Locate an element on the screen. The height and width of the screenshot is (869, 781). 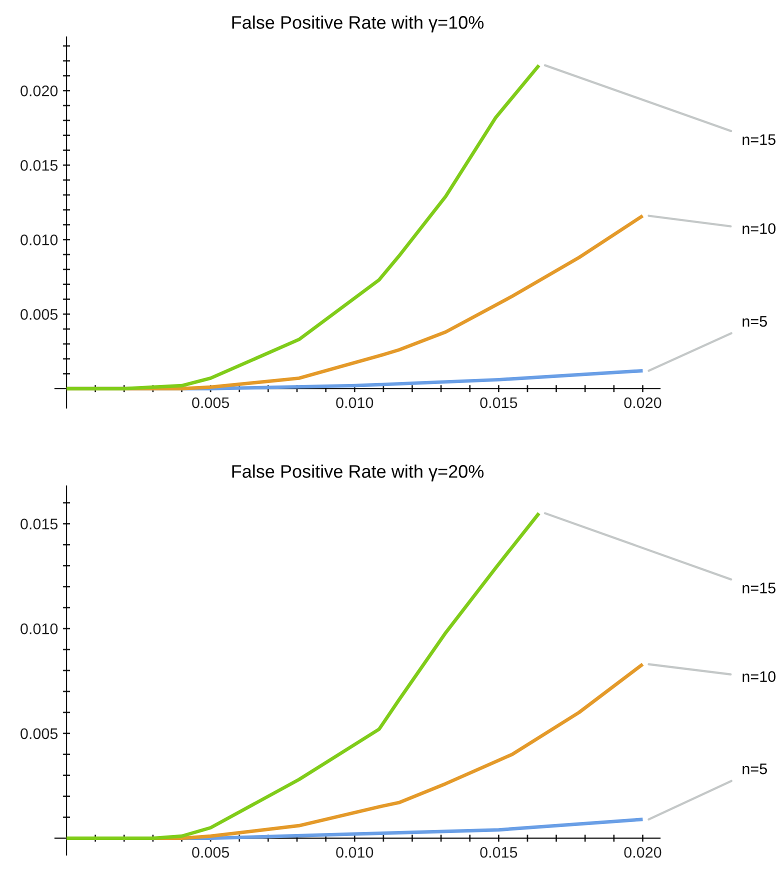
y-tick-label: 0.020 is located at coordinates (39, 91).